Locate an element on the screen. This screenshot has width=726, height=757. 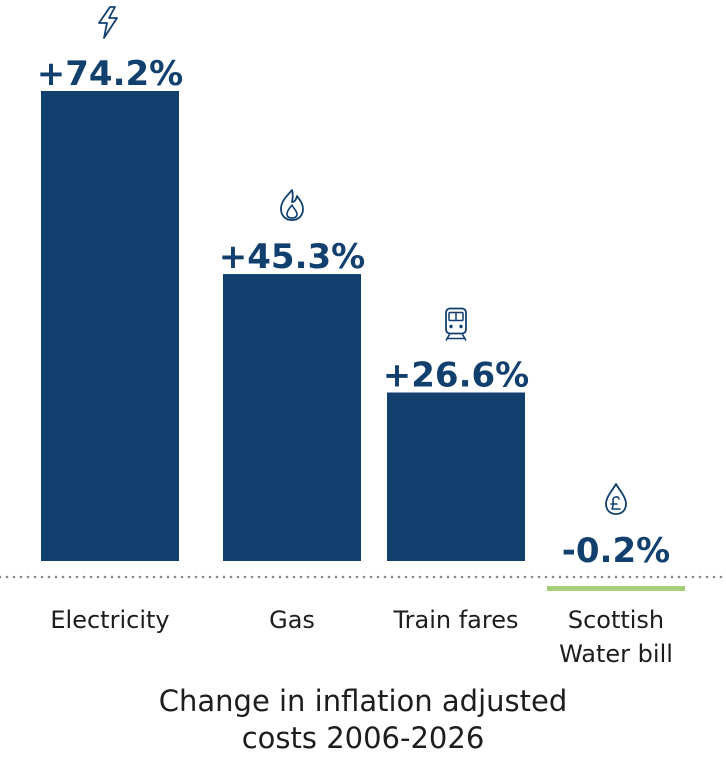
flame-icon is located at coordinates (292, 205).